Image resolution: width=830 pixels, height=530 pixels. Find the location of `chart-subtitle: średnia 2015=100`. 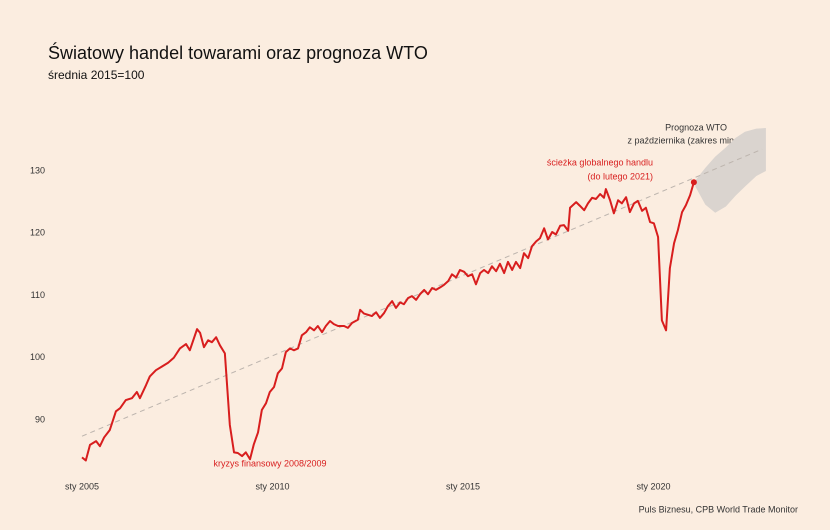

chart-subtitle: średnia 2015=100 is located at coordinates (96, 75).